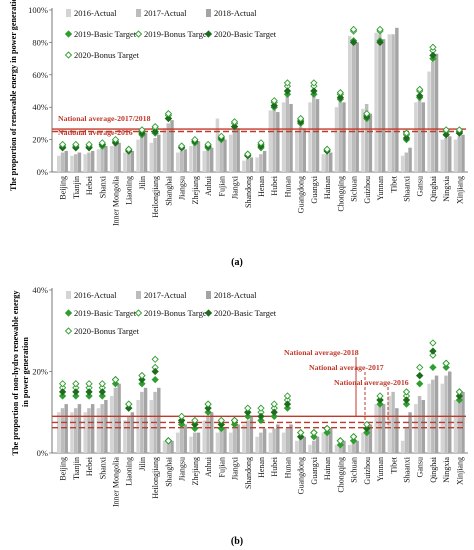  Describe the element at coordinates (168, 190) in the screenshot. I see `a-category-label: Shanghai` at that location.